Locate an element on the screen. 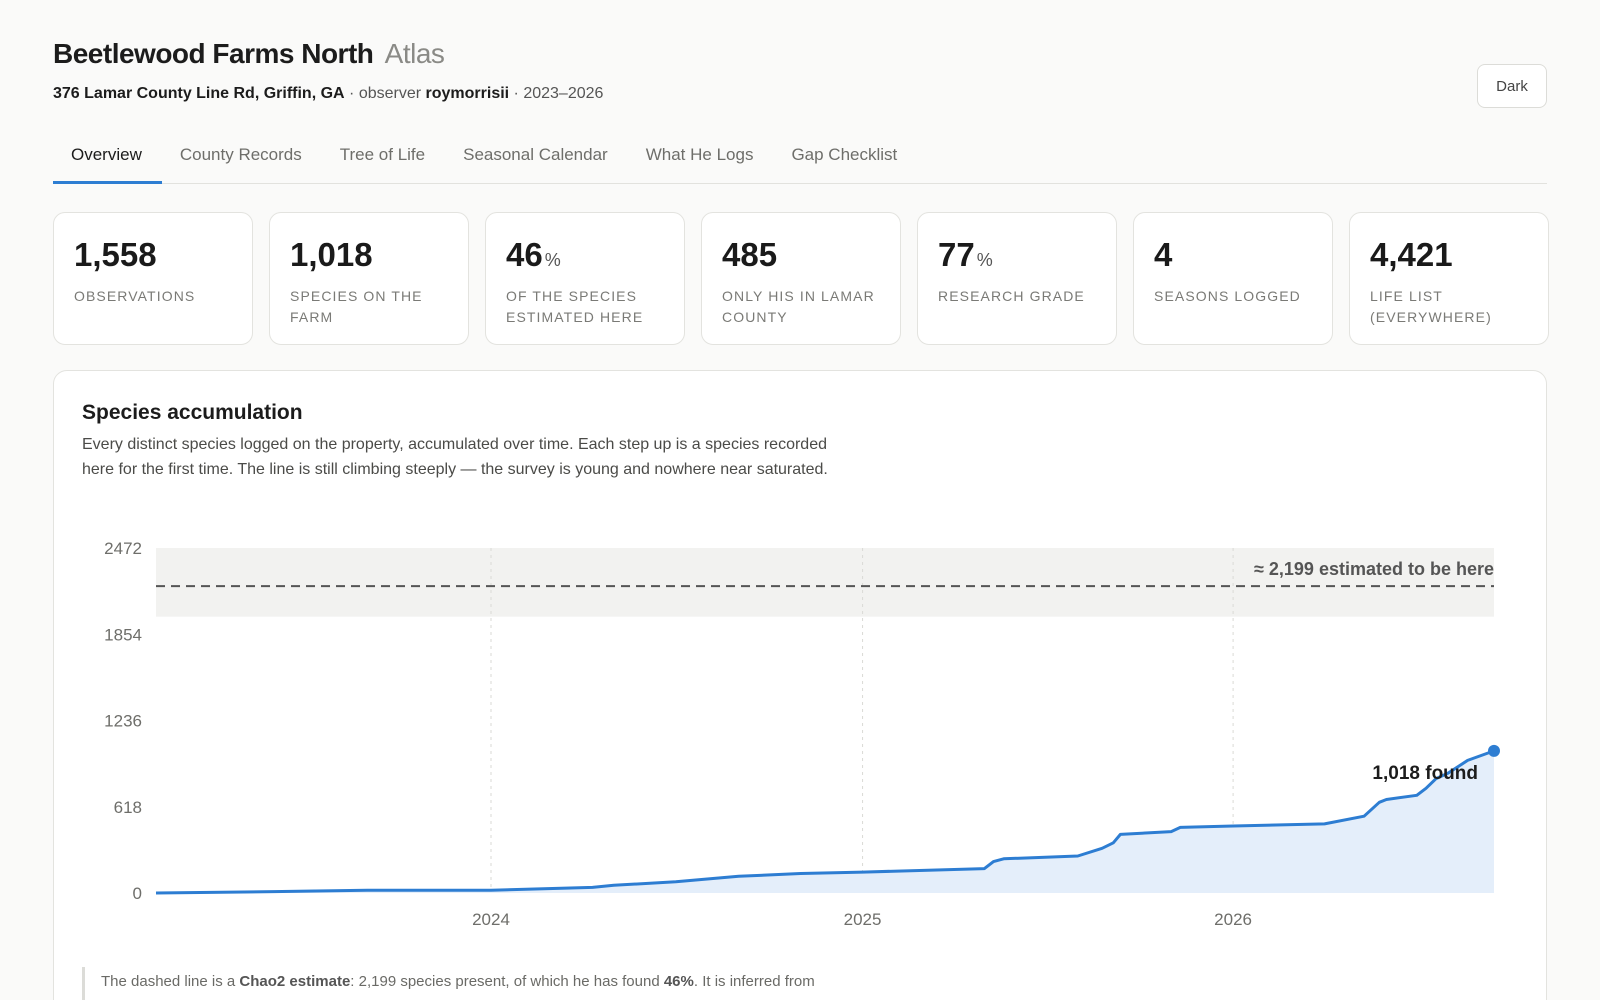 The height and width of the screenshot is (1000, 1600). stat-label: Life list (everywhere) is located at coordinates (1431, 306).